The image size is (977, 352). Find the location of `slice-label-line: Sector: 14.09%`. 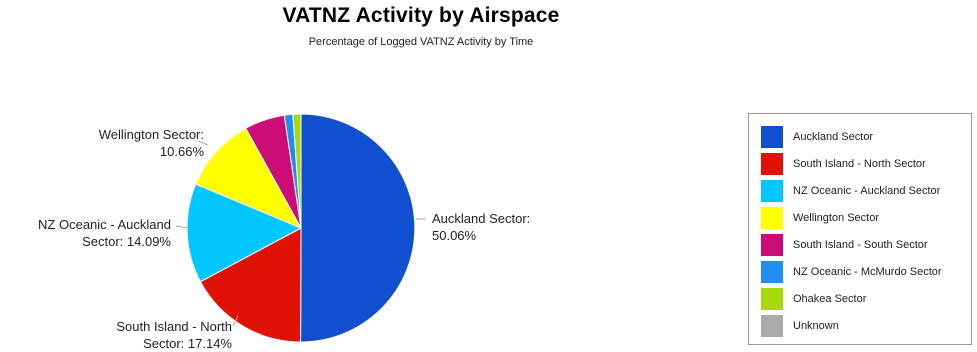

slice-label-line: Sector: 14.09% is located at coordinates (126, 241).